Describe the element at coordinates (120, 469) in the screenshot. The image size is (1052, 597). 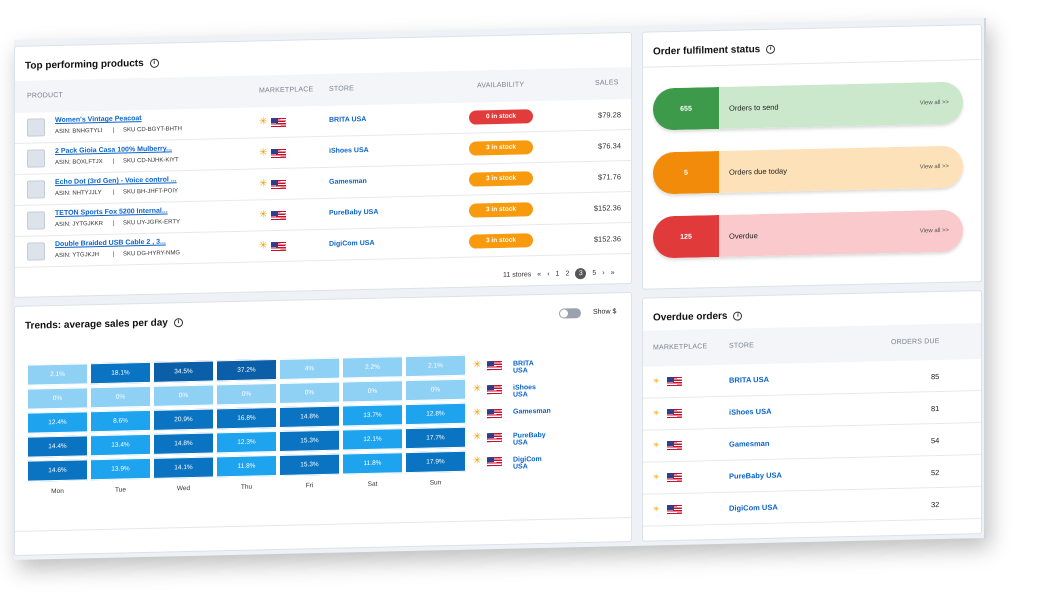
I see `heatmap-cell: 13.9%` at that location.